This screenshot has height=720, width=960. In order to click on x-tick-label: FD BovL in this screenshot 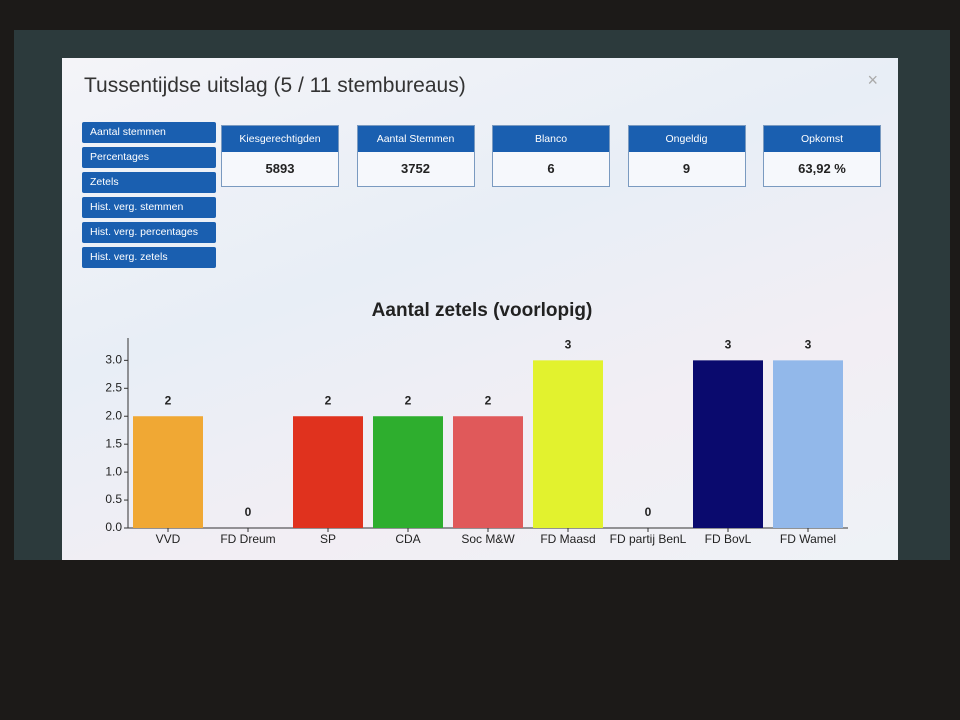, I will do `click(728, 539)`.